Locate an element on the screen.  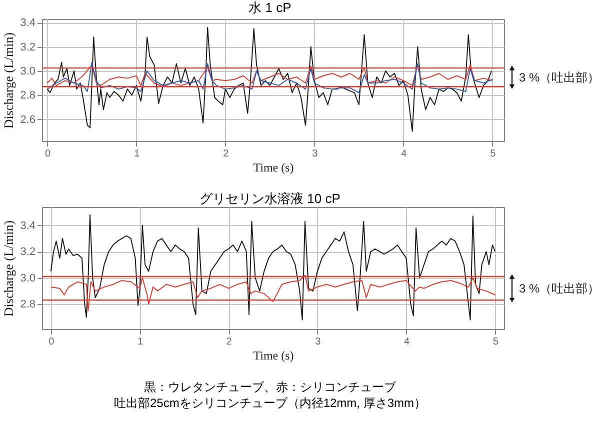
line-series is located at coordinates (269, 78).